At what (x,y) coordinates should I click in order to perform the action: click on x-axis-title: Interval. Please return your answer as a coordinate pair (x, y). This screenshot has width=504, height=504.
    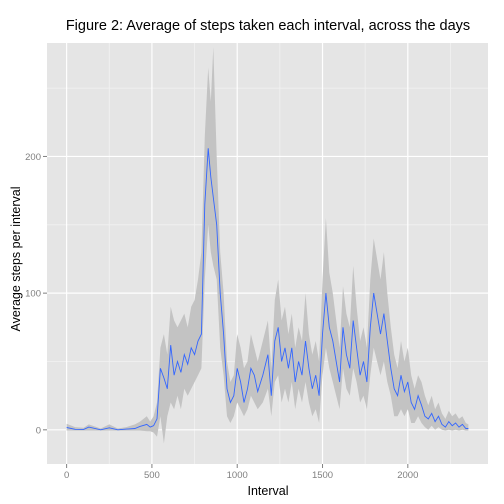
    Looking at the image, I should click on (268, 491).